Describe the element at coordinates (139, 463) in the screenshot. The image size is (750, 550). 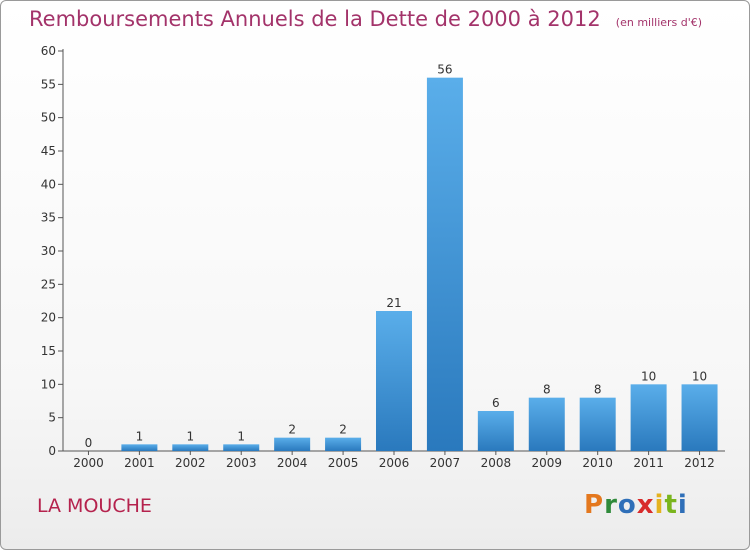
I see `x-tick-label: 2001` at that location.